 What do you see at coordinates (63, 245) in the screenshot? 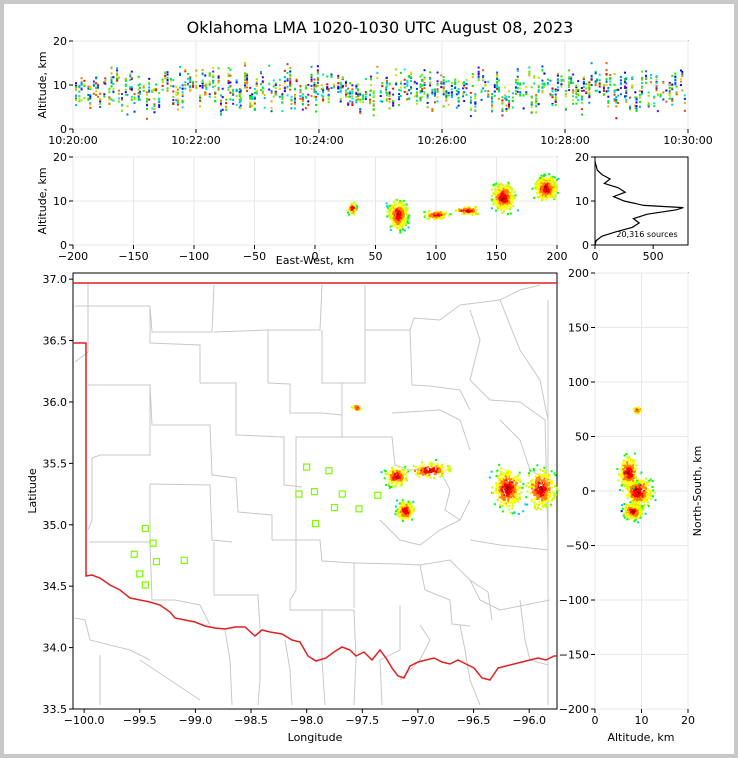
I see `ew-height-ytick: 0` at bounding box center [63, 245].